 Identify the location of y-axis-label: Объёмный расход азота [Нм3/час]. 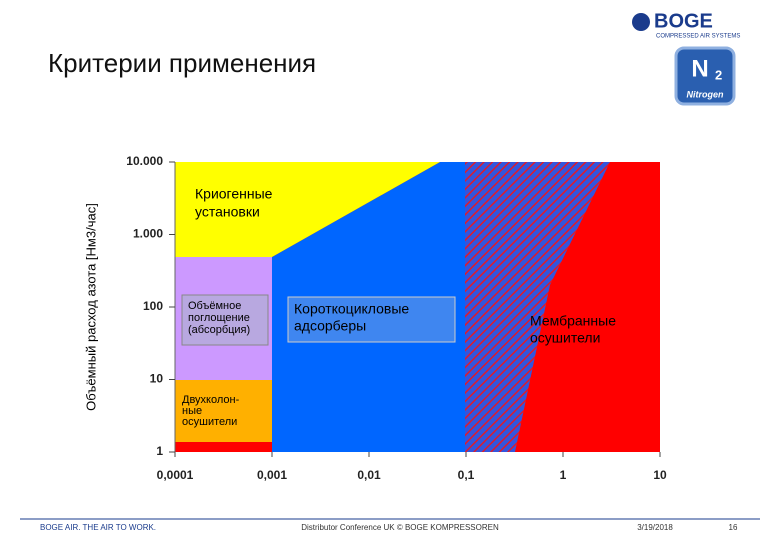
(90, 307).